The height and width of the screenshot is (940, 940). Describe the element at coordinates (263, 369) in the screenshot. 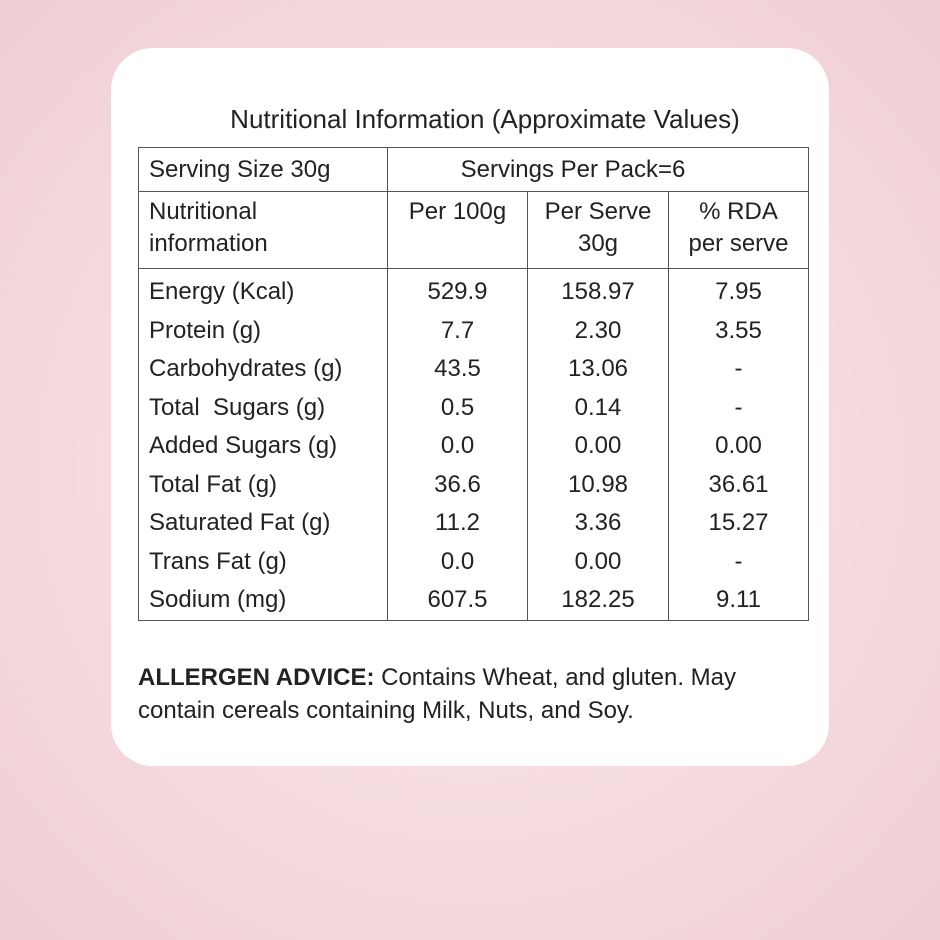

I see `nutrient-name: Carbohydrates (g)` at that location.